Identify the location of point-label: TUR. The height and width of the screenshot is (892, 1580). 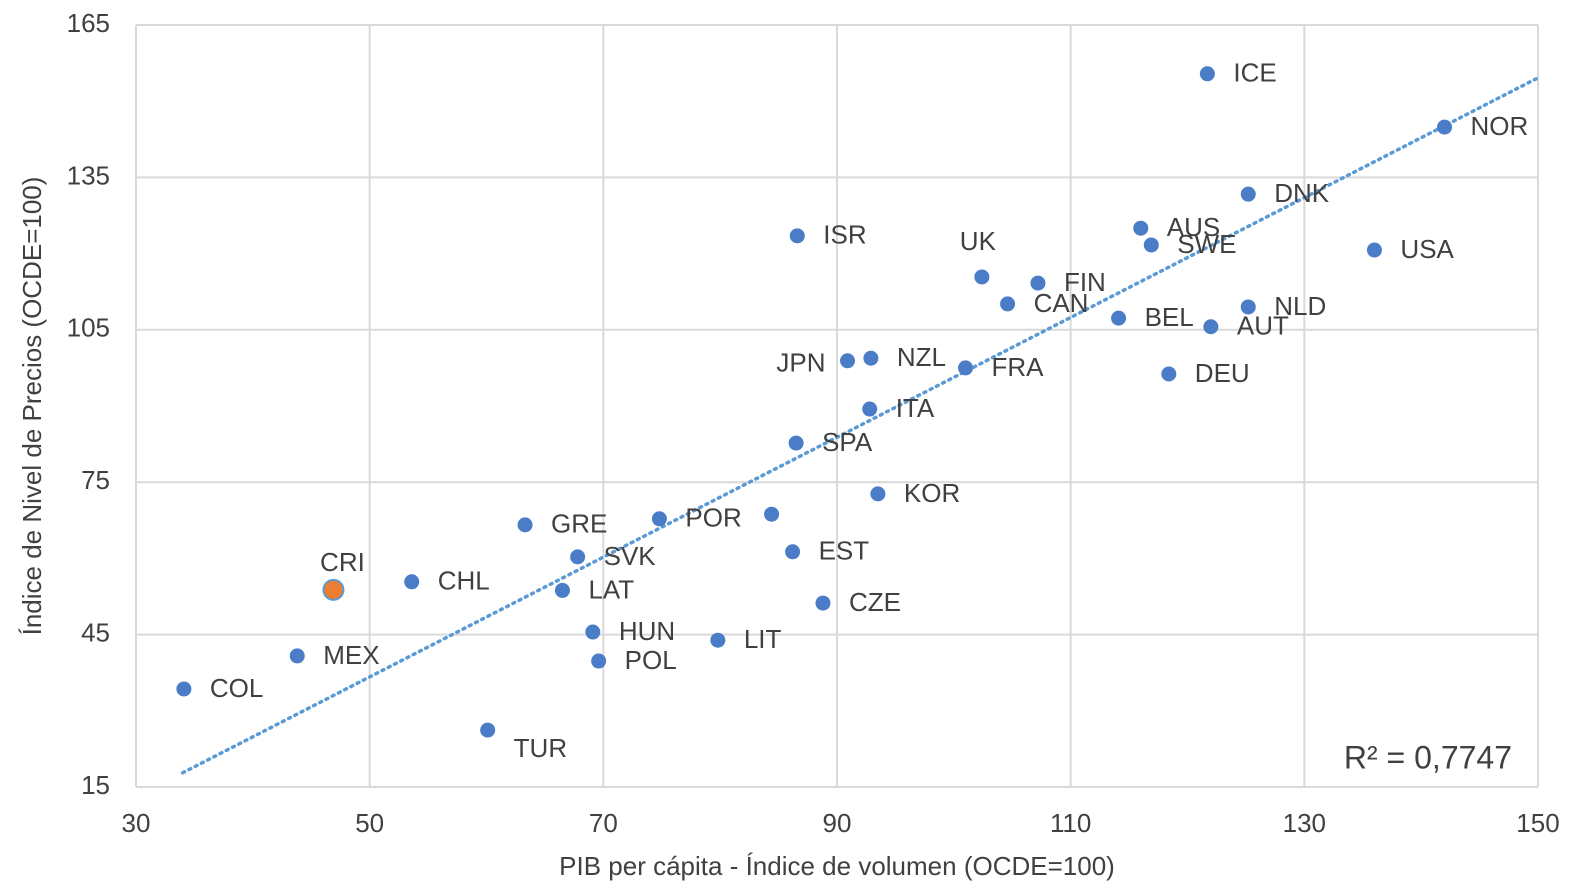
(540, 748).